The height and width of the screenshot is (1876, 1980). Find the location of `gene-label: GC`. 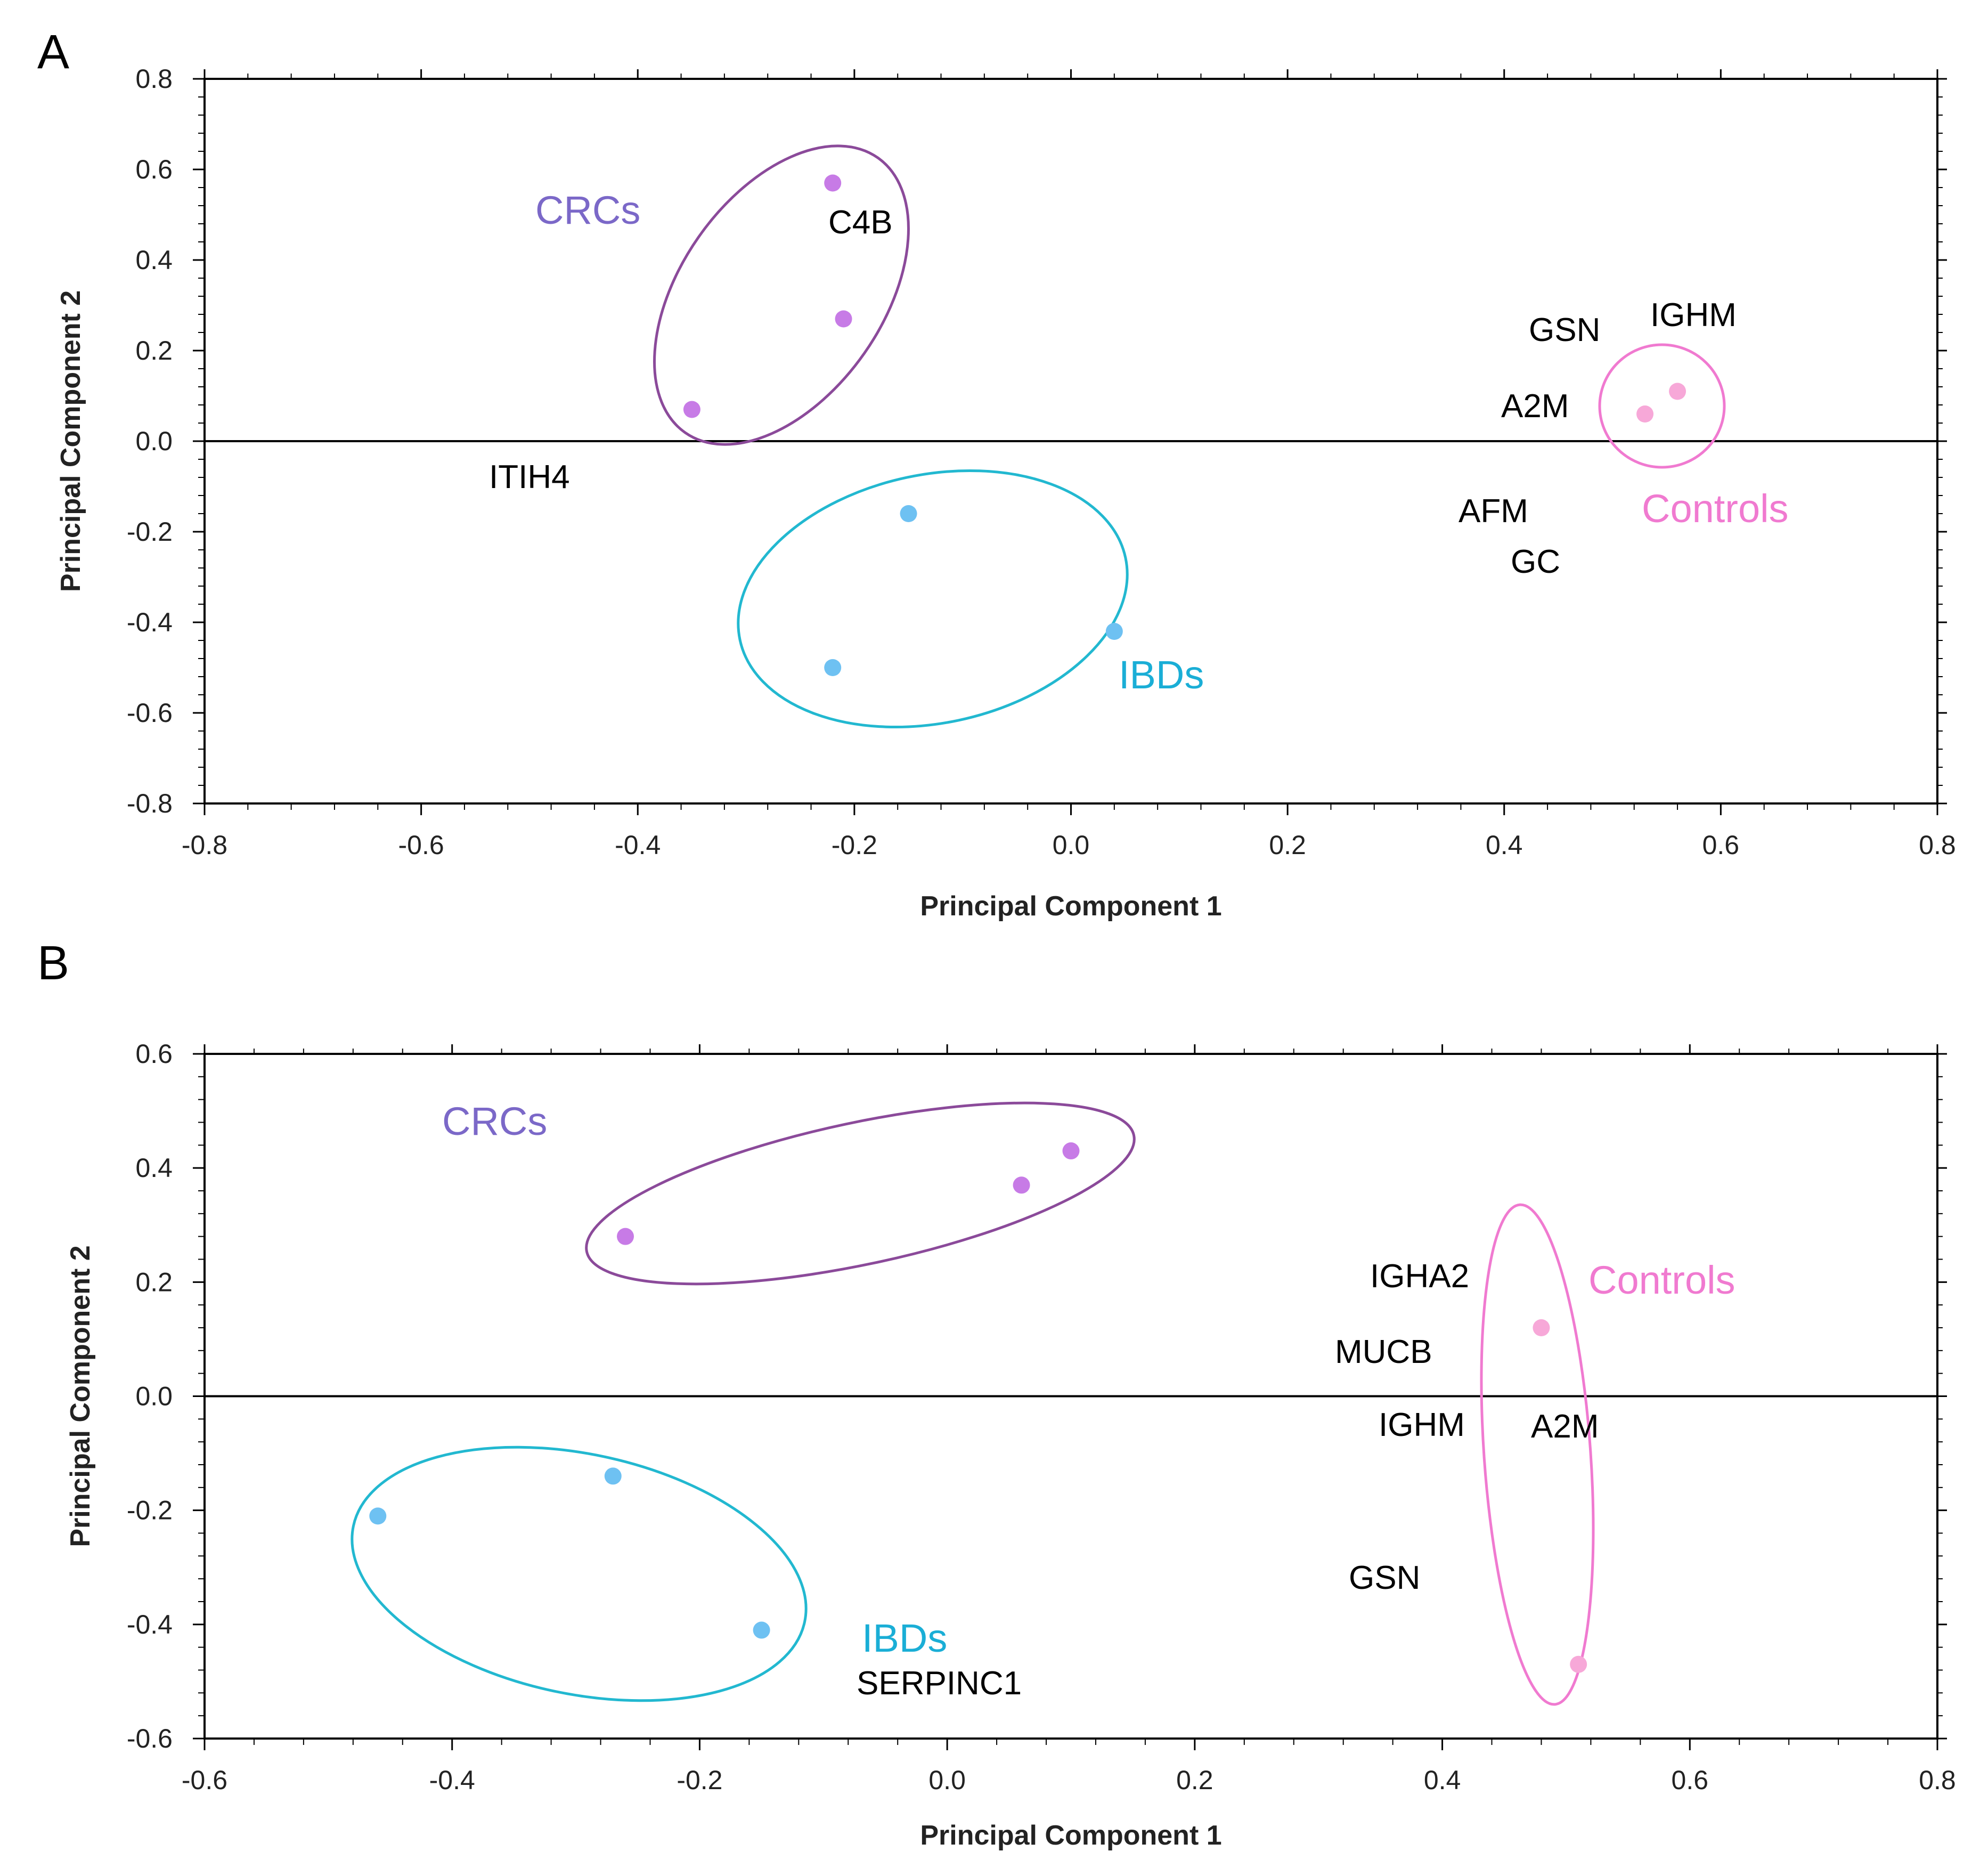

gene-label: GC is located at coordinates (1535, 562).